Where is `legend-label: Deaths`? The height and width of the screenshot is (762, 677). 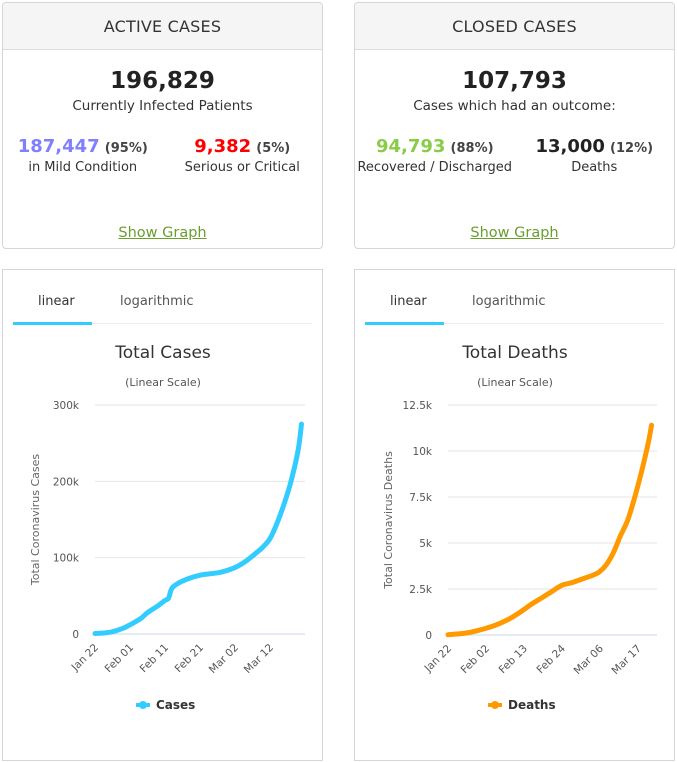
legend-label: Deaths is located at coordinates (532, 705).